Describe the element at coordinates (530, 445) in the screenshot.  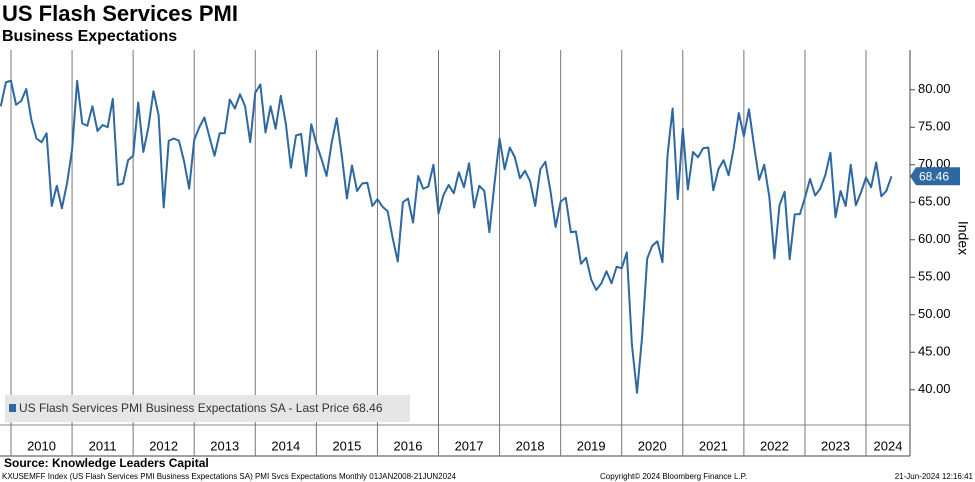
I see `x-tick-label: 2018` at that location.